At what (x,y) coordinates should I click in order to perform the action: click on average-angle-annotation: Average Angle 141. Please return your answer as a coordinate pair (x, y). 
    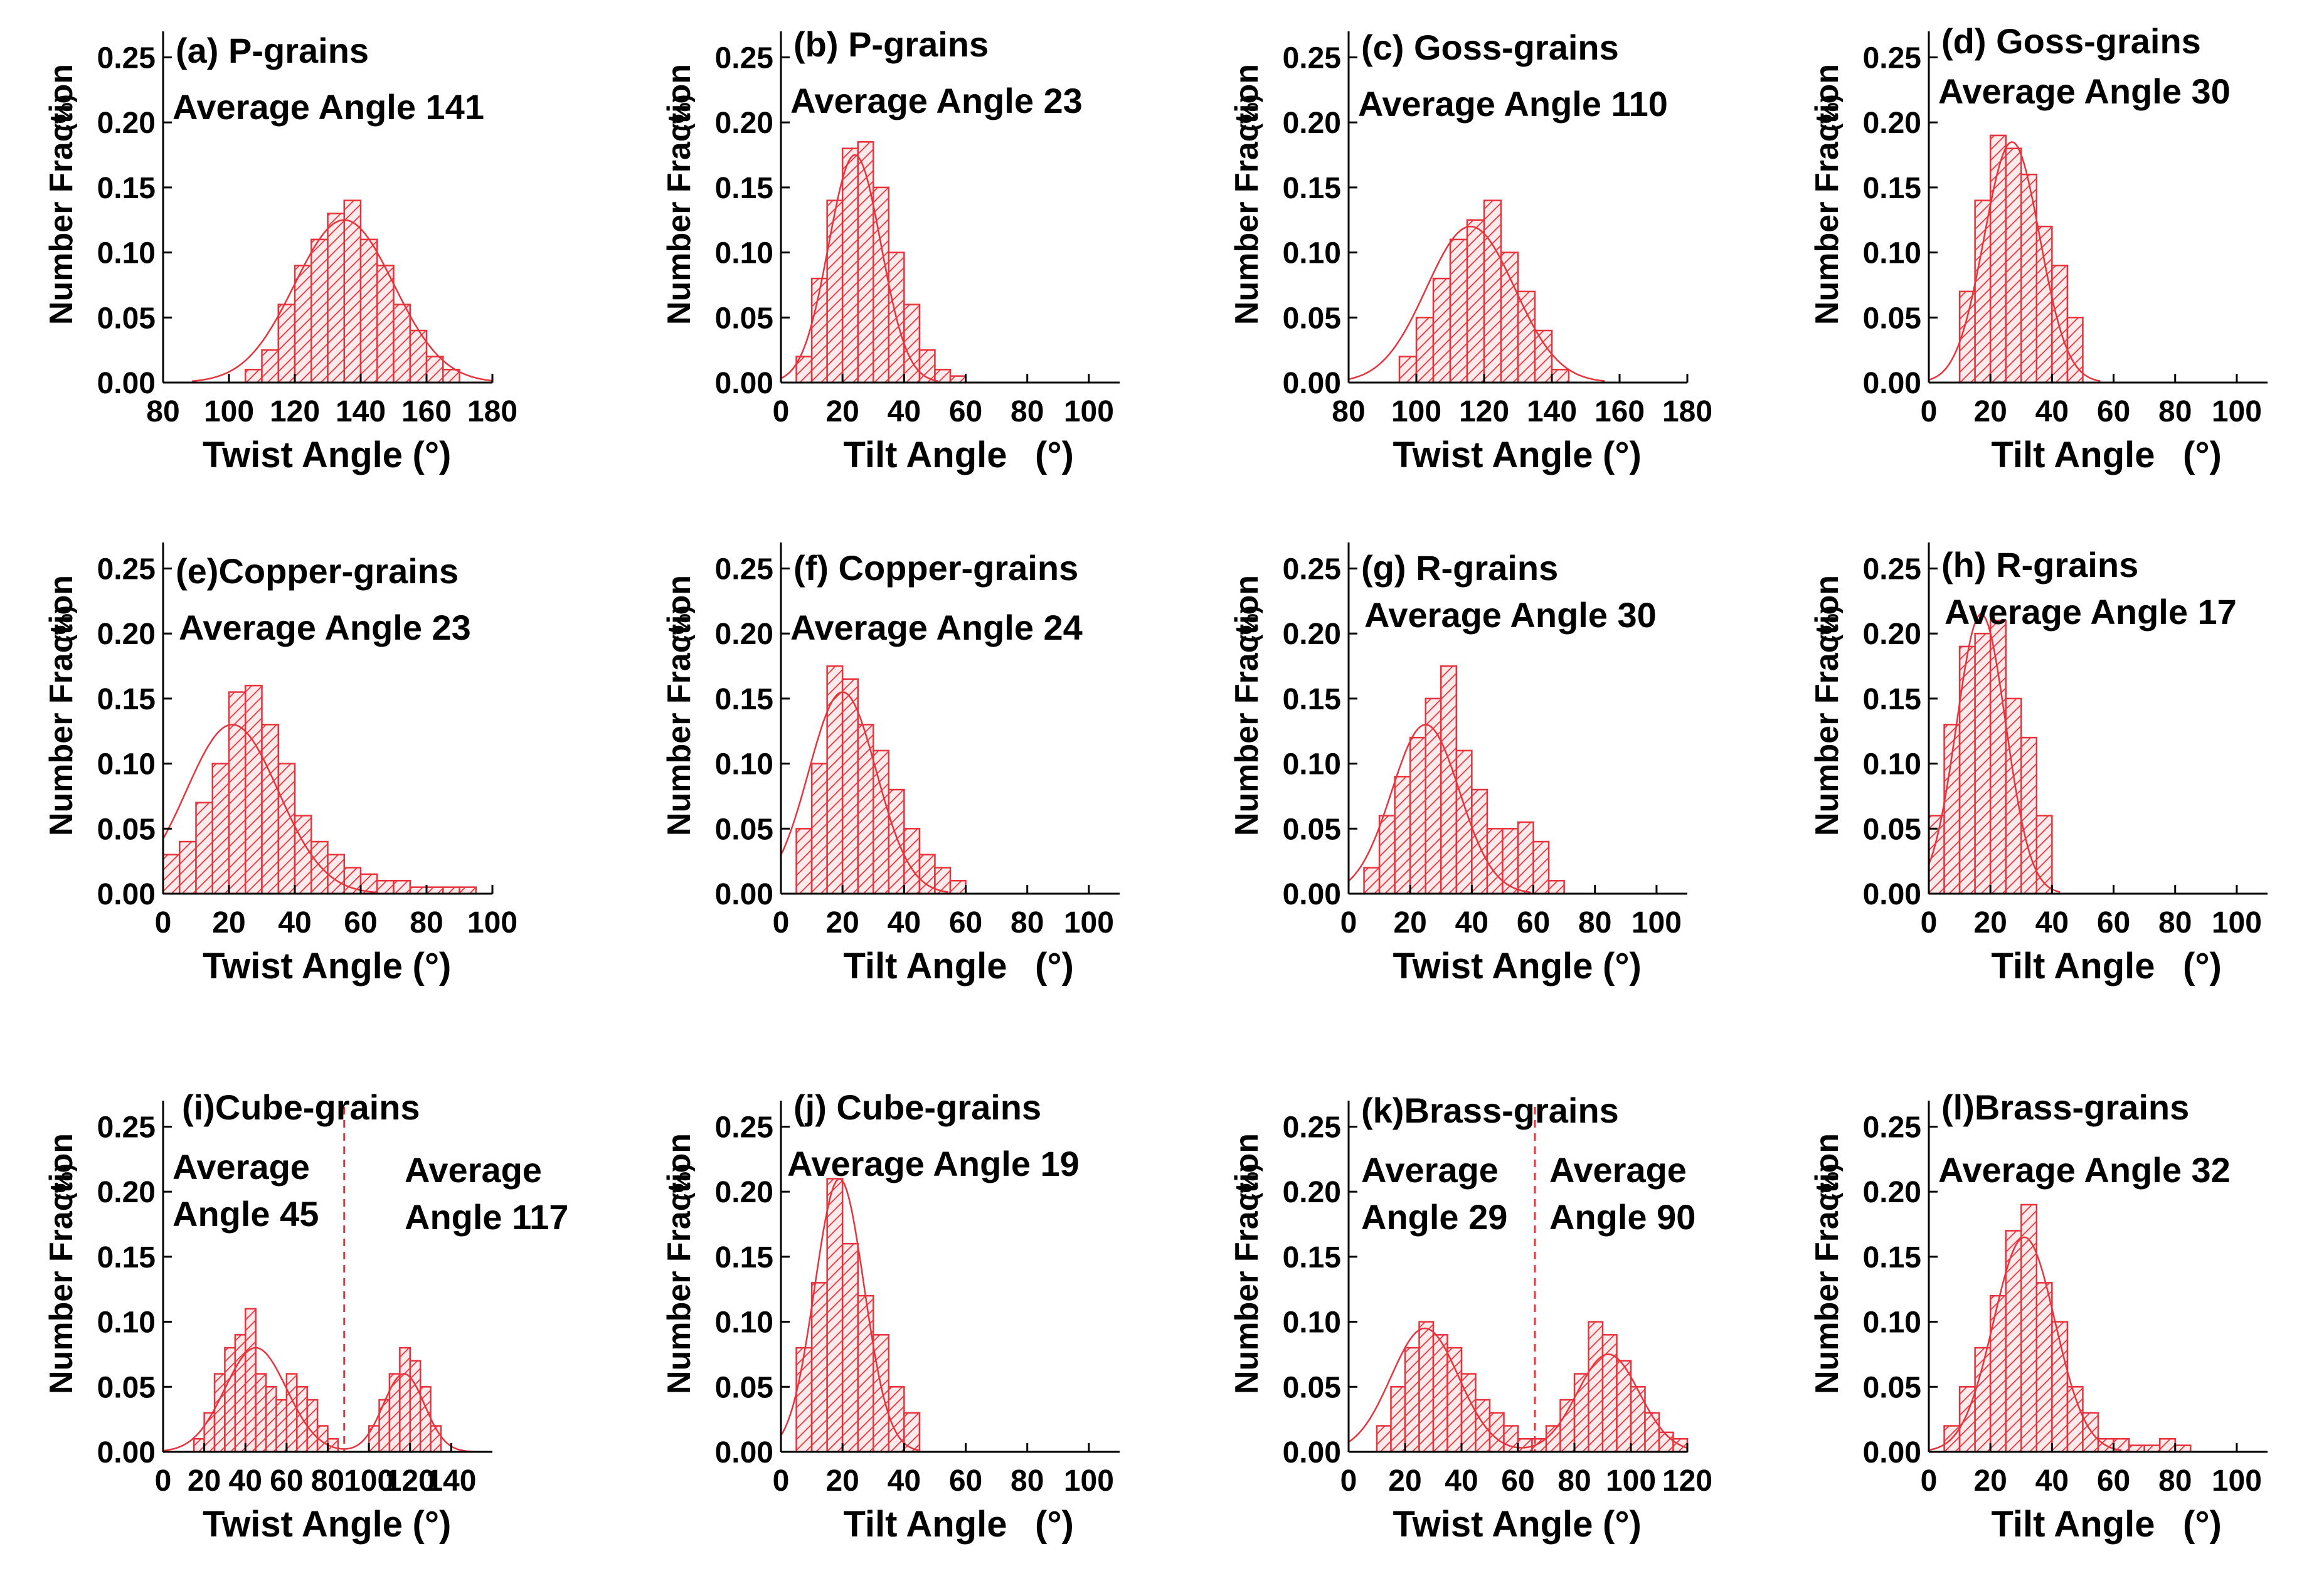
    Looking at the image, I should click on (328, 107).